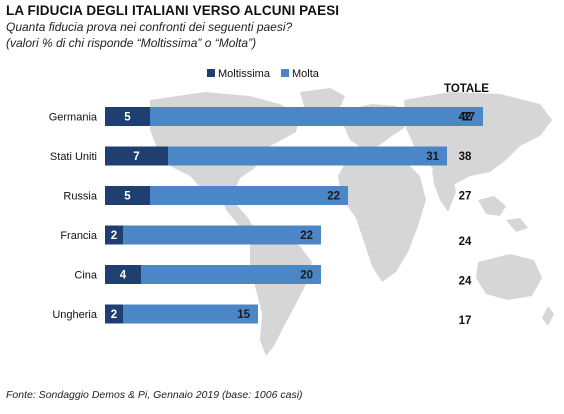 This screenshot has width=564, height=414. What do you see at coordinates (79, 236) in the screenshot?
I see `category-label: Francia` at bounding box center [79, 236].